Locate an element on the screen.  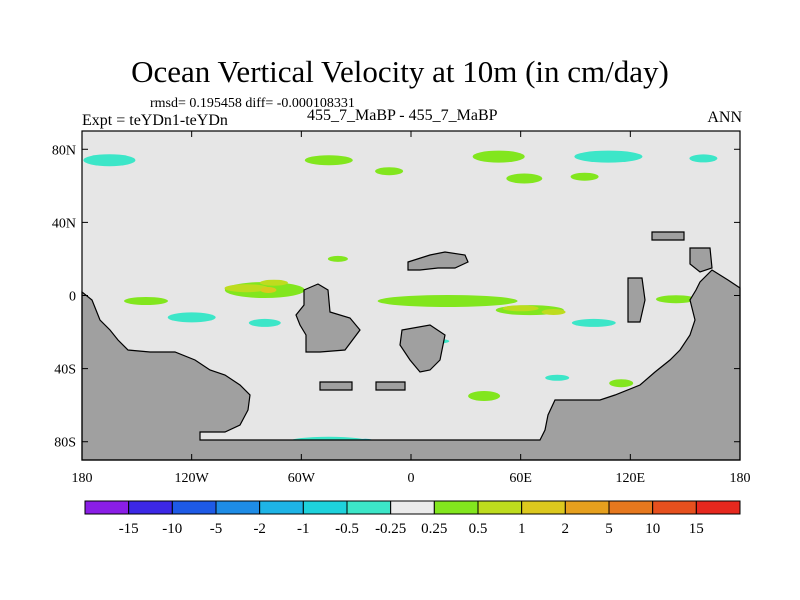
colorbar-label: 5 is located at coordinates (609, 529).